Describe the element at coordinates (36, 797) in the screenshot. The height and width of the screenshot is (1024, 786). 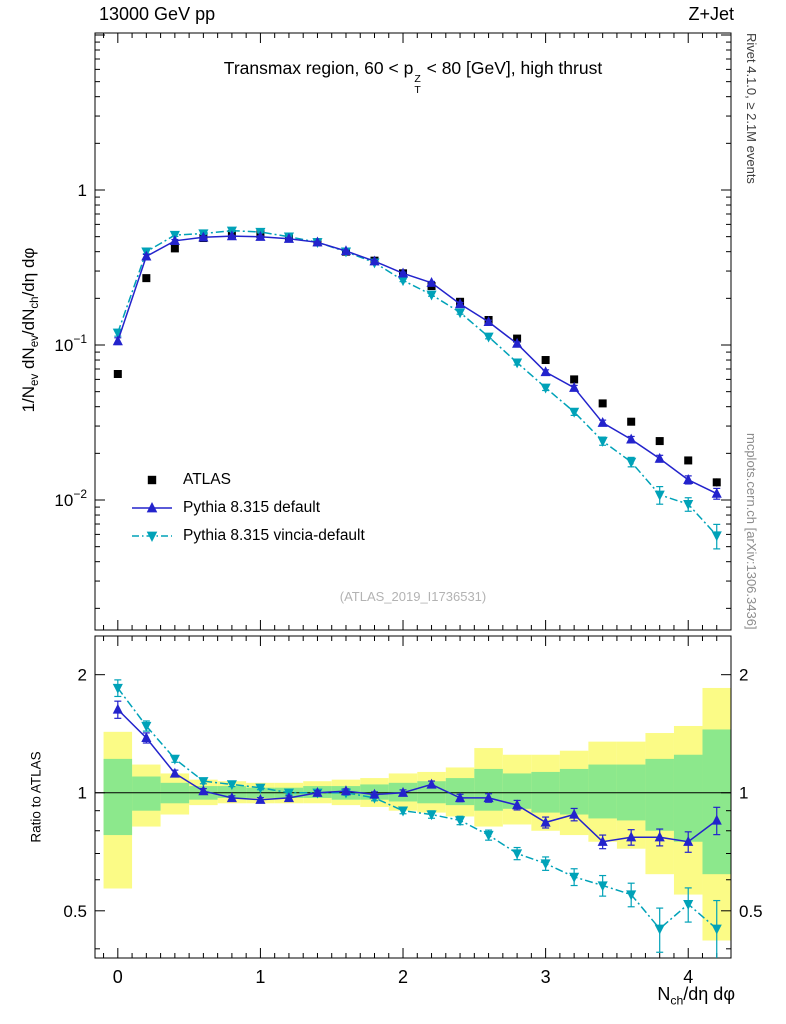
I see `y-axis-label-ratio: Ratio to ATLAS` at that location.